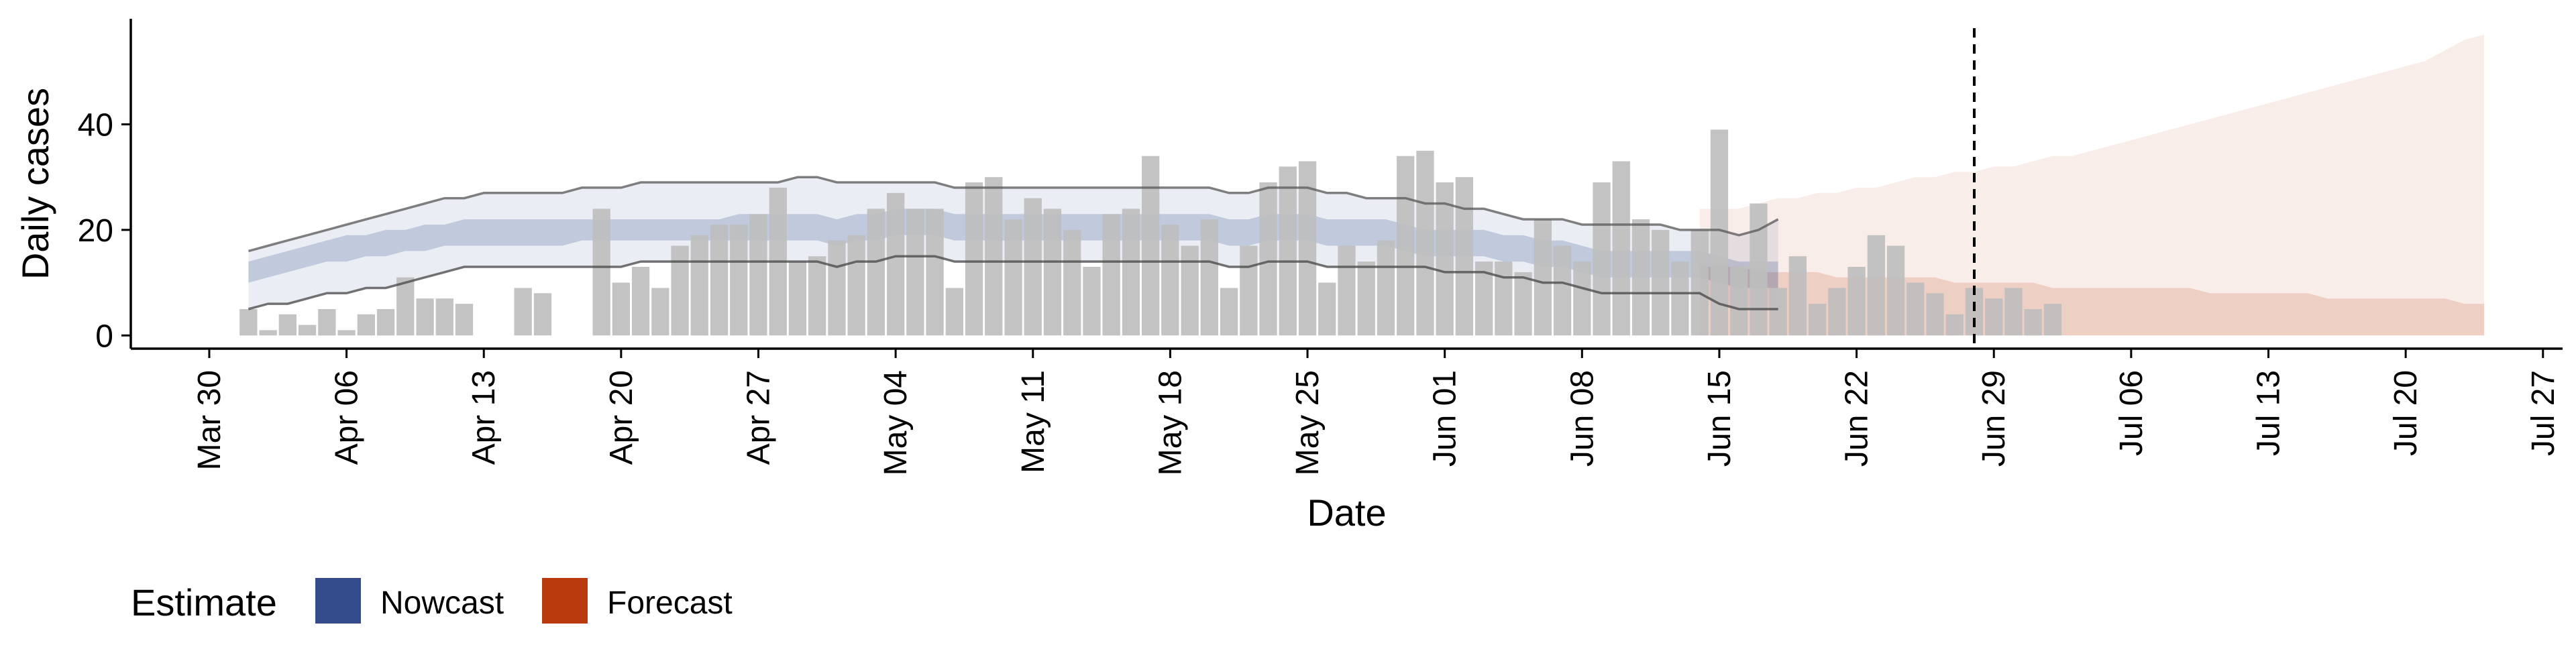  Describe the element at coordinates (442, 603) in the screenshot. I see `legend-label-nowcast: Nowcast` at that location.